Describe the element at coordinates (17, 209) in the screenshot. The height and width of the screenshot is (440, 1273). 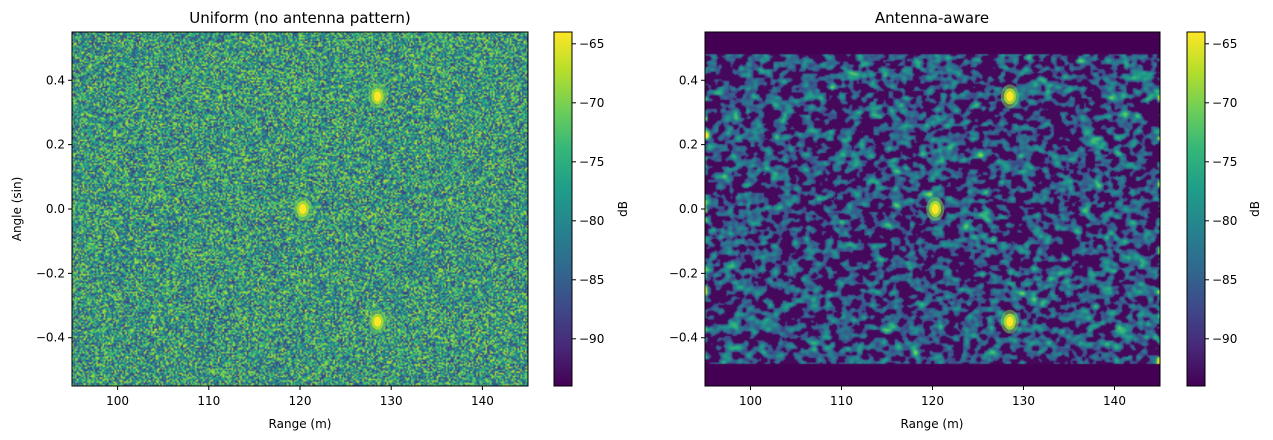
I see `y-axis-label: Angle (sin)` at that location.